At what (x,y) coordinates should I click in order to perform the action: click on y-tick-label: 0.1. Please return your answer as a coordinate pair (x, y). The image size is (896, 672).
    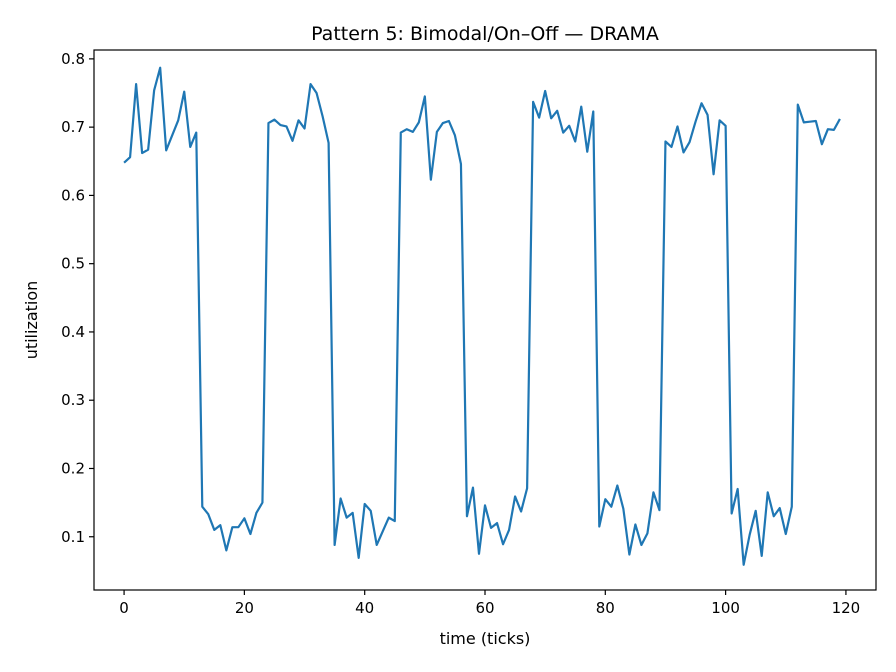
    Looking at the image, I should click on (73, 537).